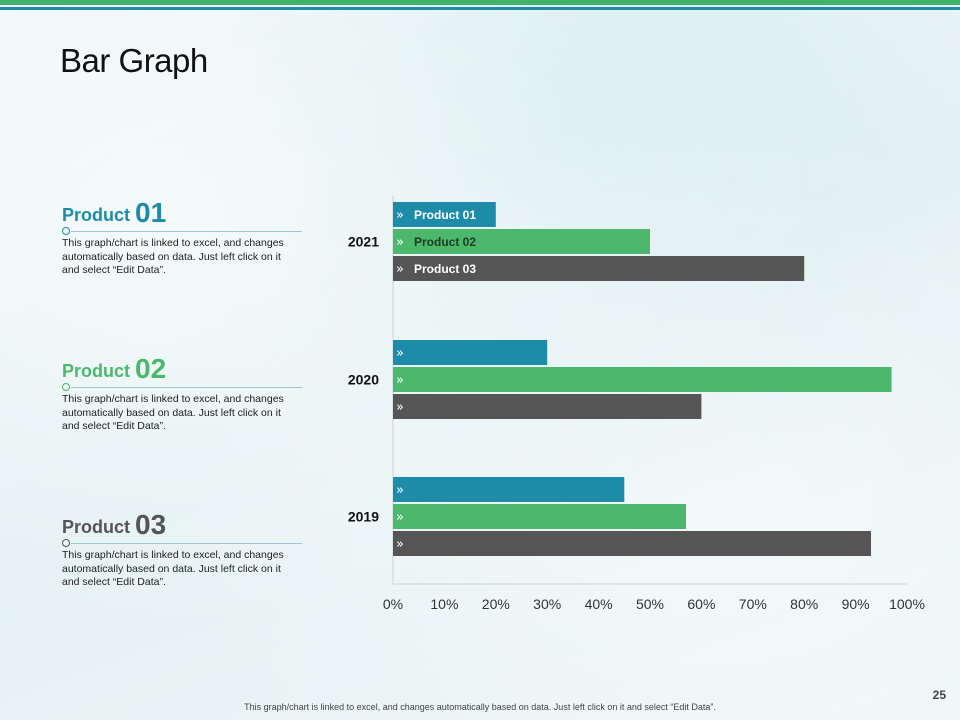 This screenshot has height=720, width=960. I want to click on x-tick-label: 70%, so click(753, 604).